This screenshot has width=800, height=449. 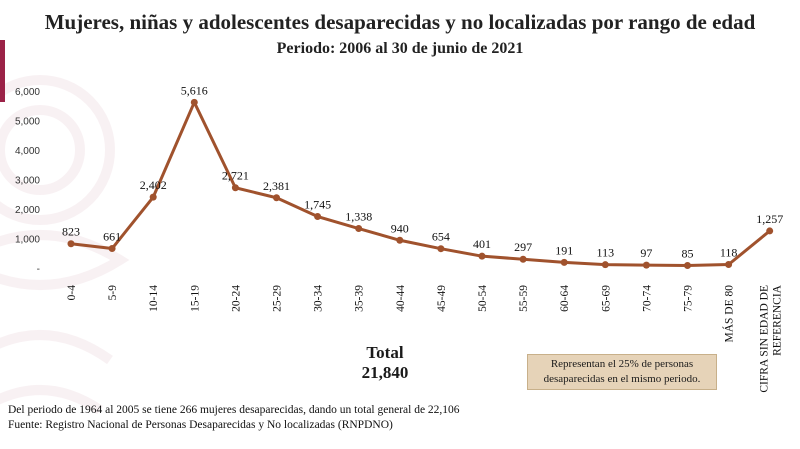 What do you see at coordinates (278, 298) in the screenshot?
I see `x-tick-label: 25-29` at bounding box center [278, 298].